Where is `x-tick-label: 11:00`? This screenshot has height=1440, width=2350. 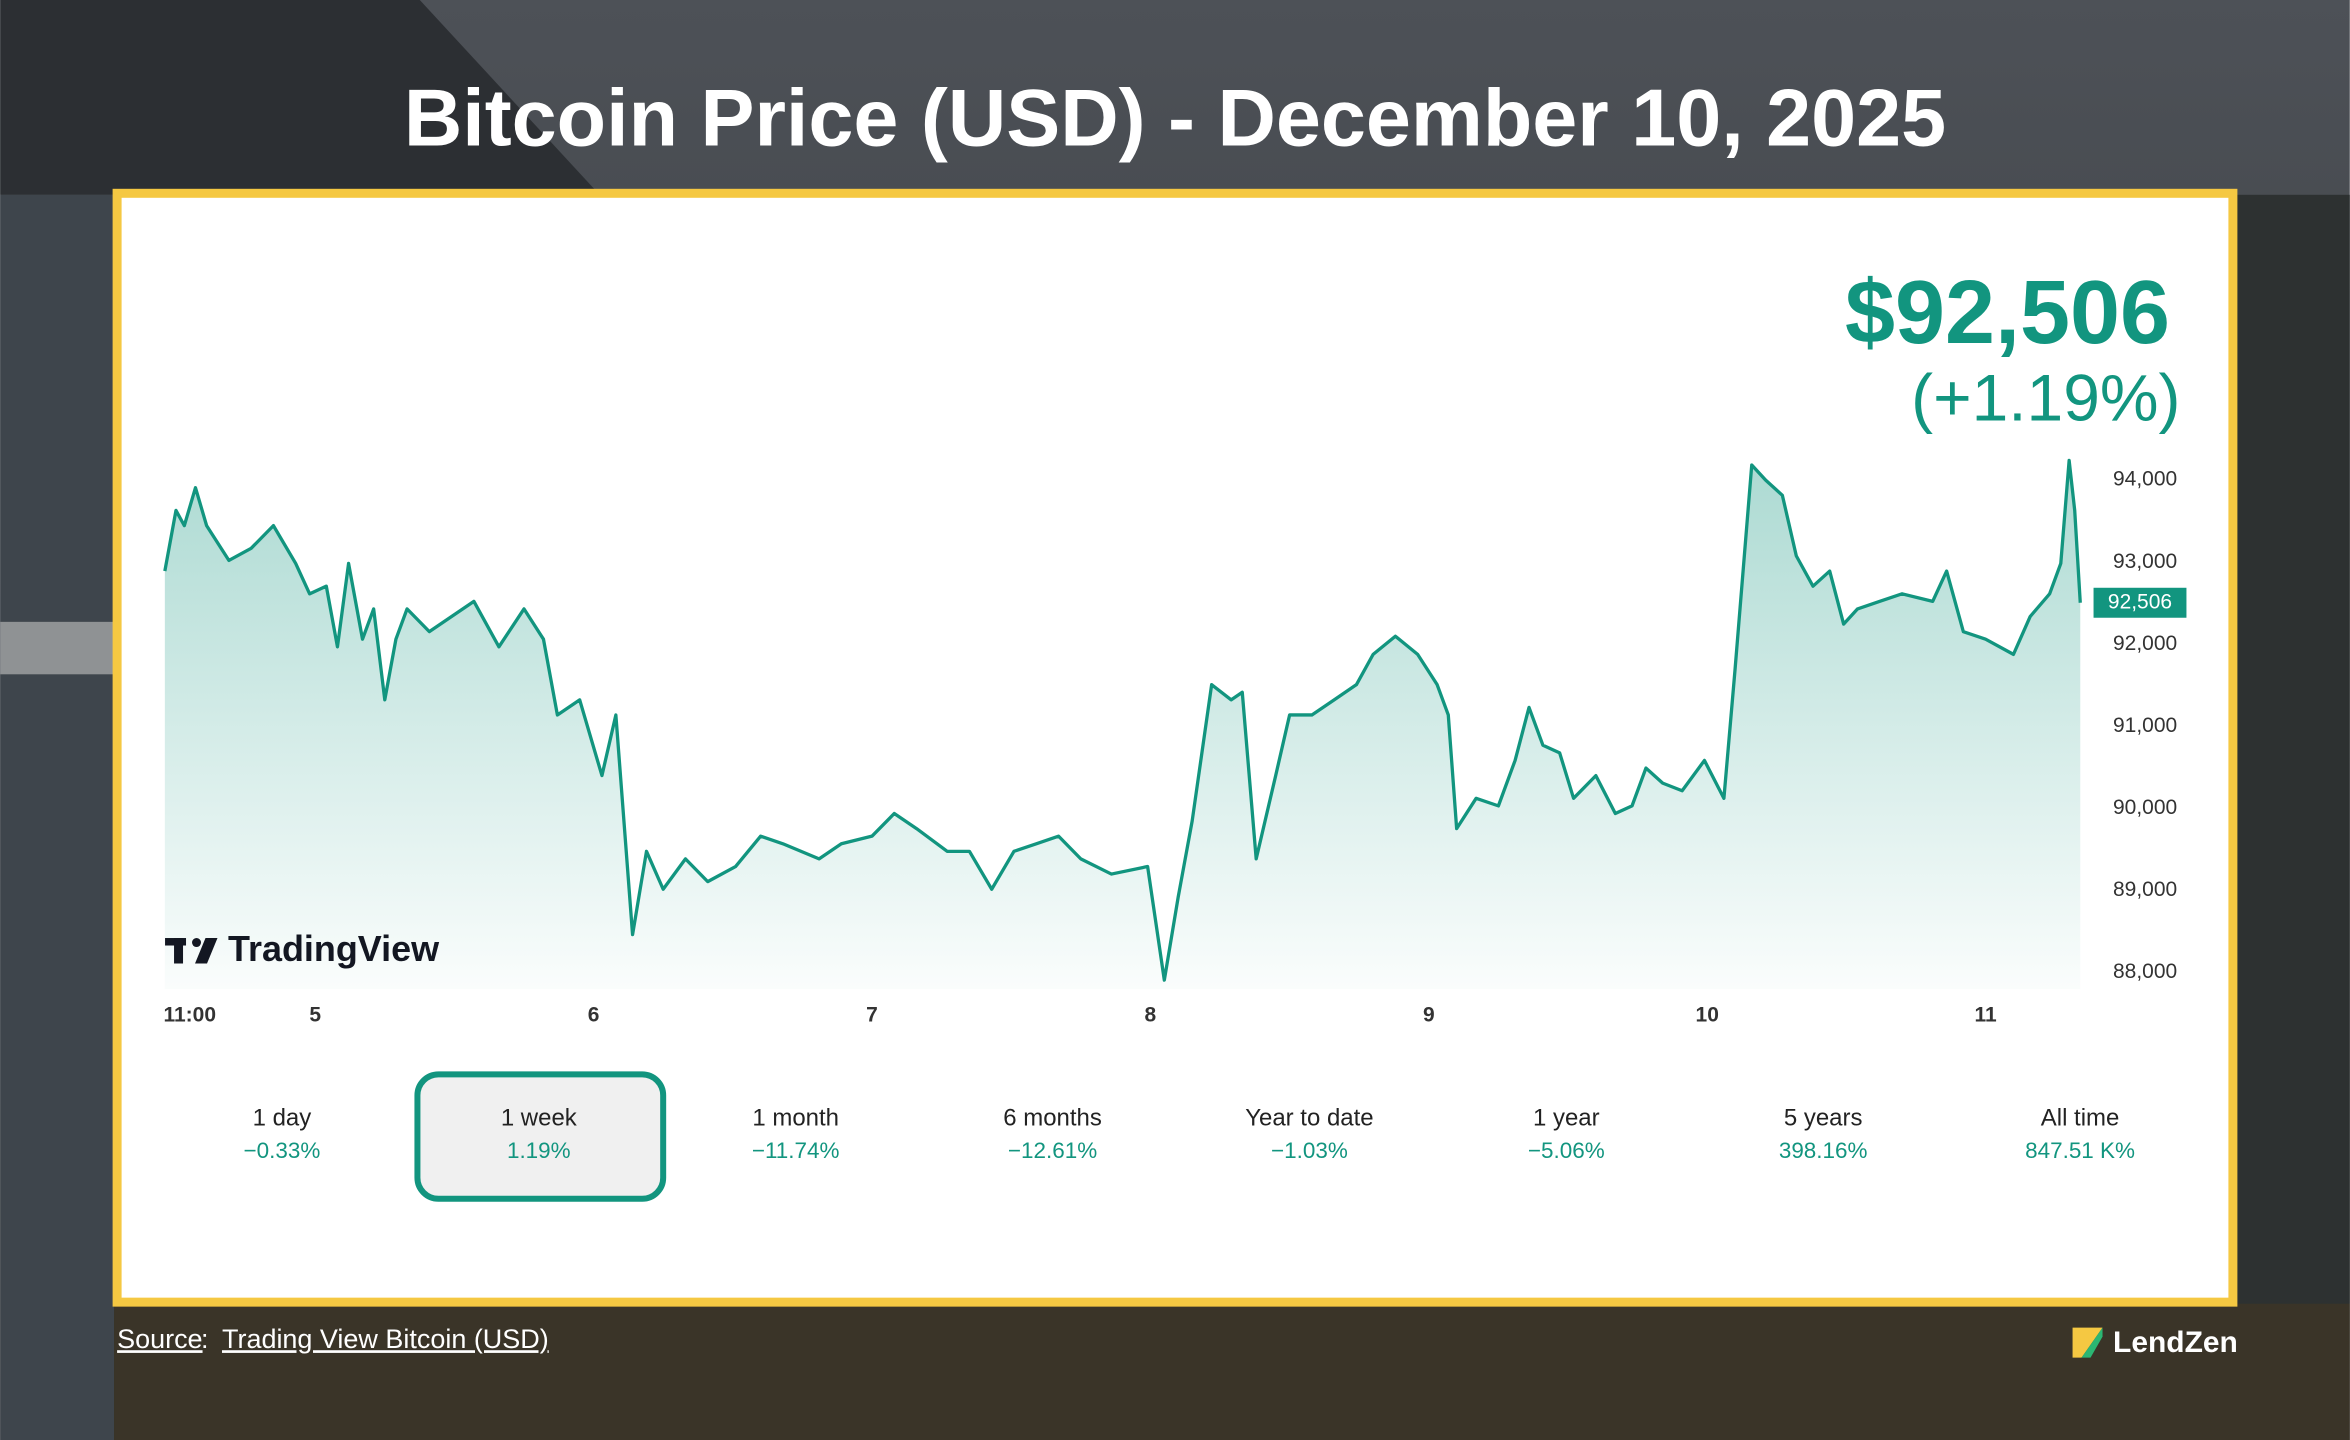
x-tick-label: 11:00 is located at coordinates (190, 1014).